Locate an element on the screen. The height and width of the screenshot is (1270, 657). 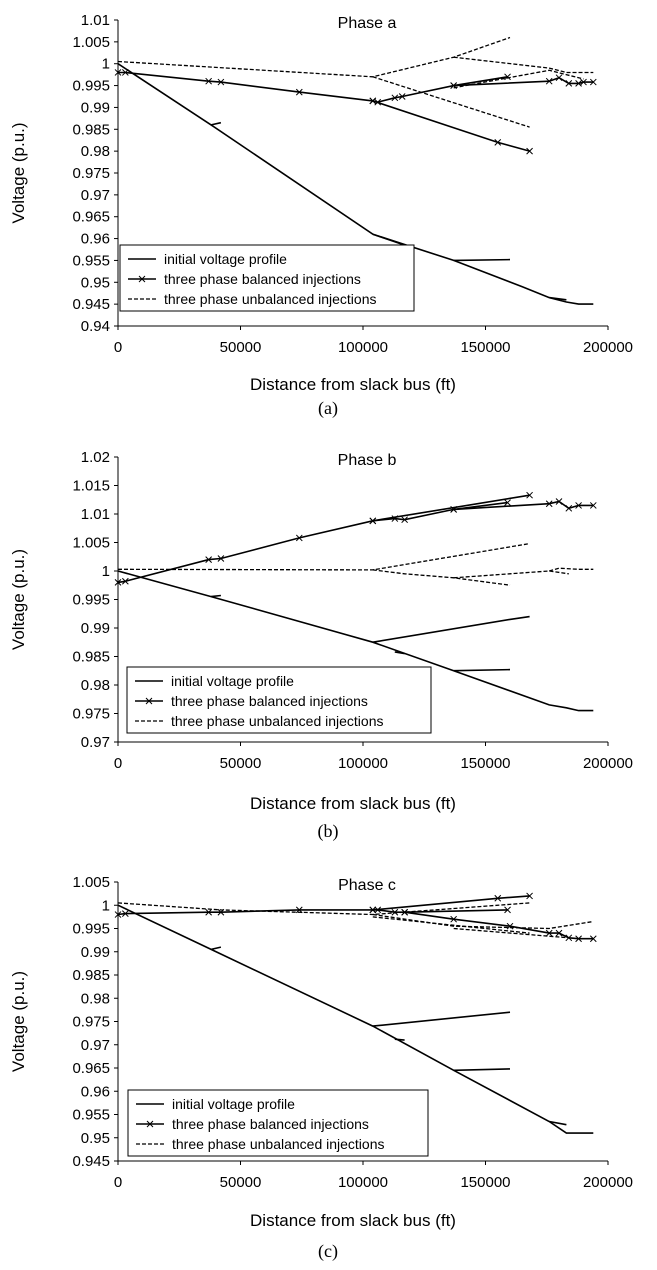
x-tick-label: 100000 is located at coordinates (363, 347).